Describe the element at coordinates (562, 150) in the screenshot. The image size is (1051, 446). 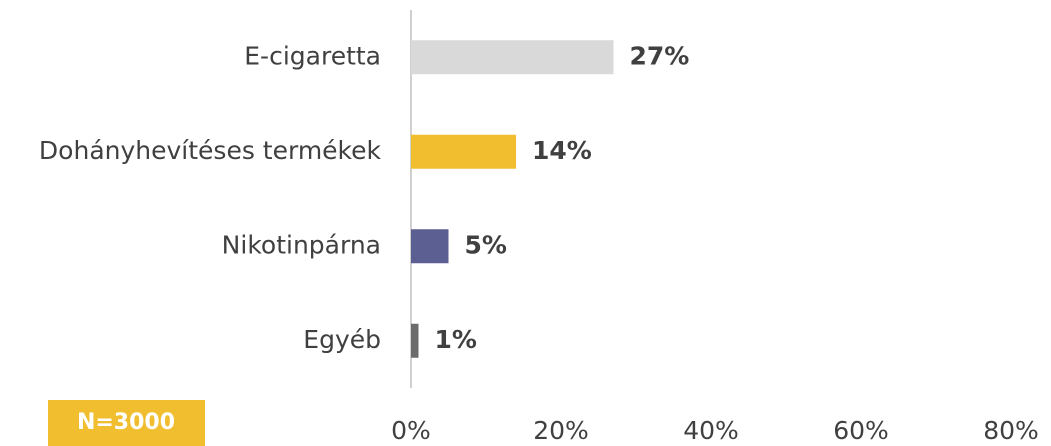
I see `value-label: 14%` at that location.